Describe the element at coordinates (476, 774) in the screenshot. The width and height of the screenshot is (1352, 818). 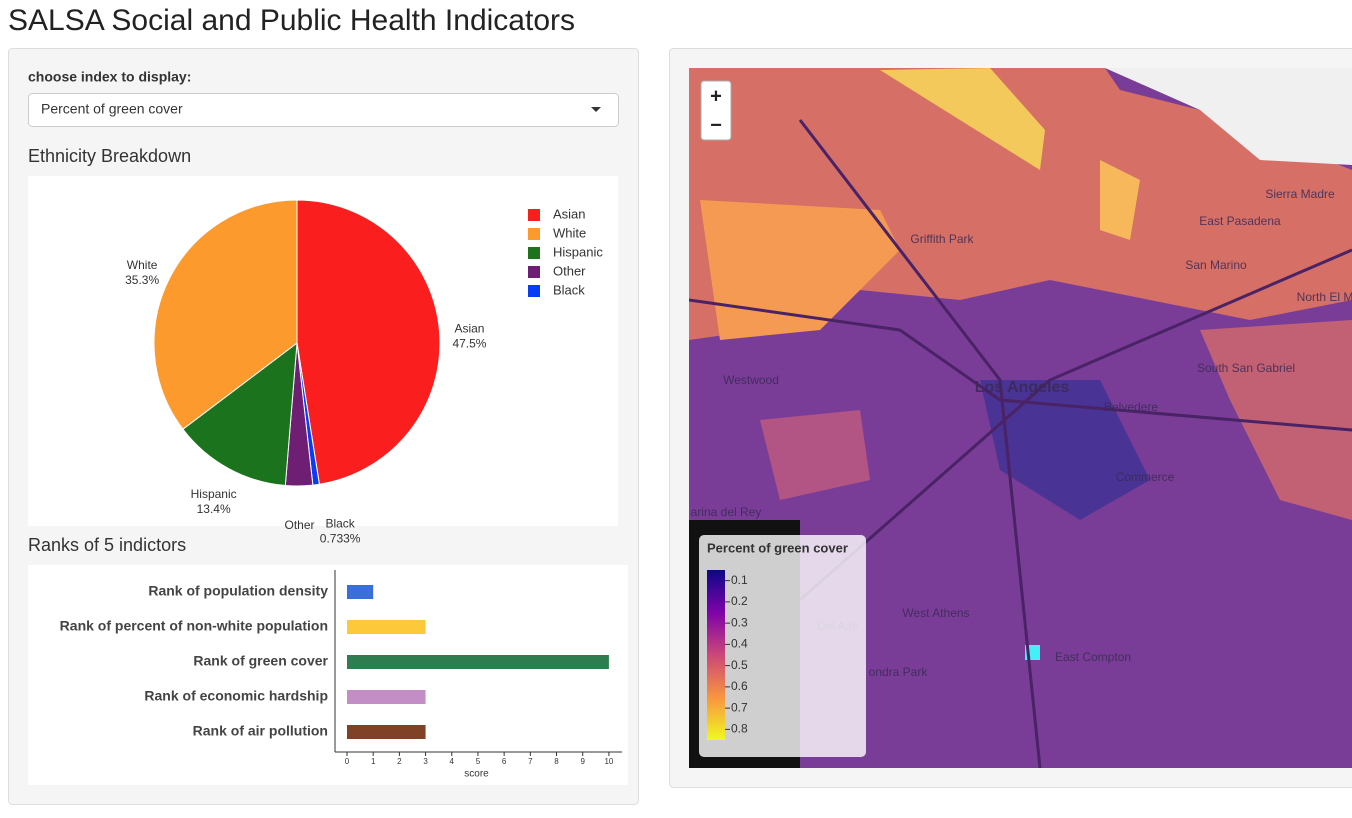
I see `x-axis-label: score` at that location.